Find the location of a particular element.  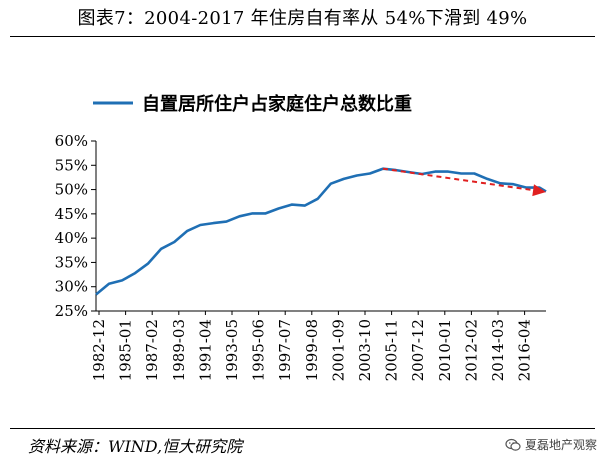

x-tick-label: 2016-04 is located at coordinates (525, 350).